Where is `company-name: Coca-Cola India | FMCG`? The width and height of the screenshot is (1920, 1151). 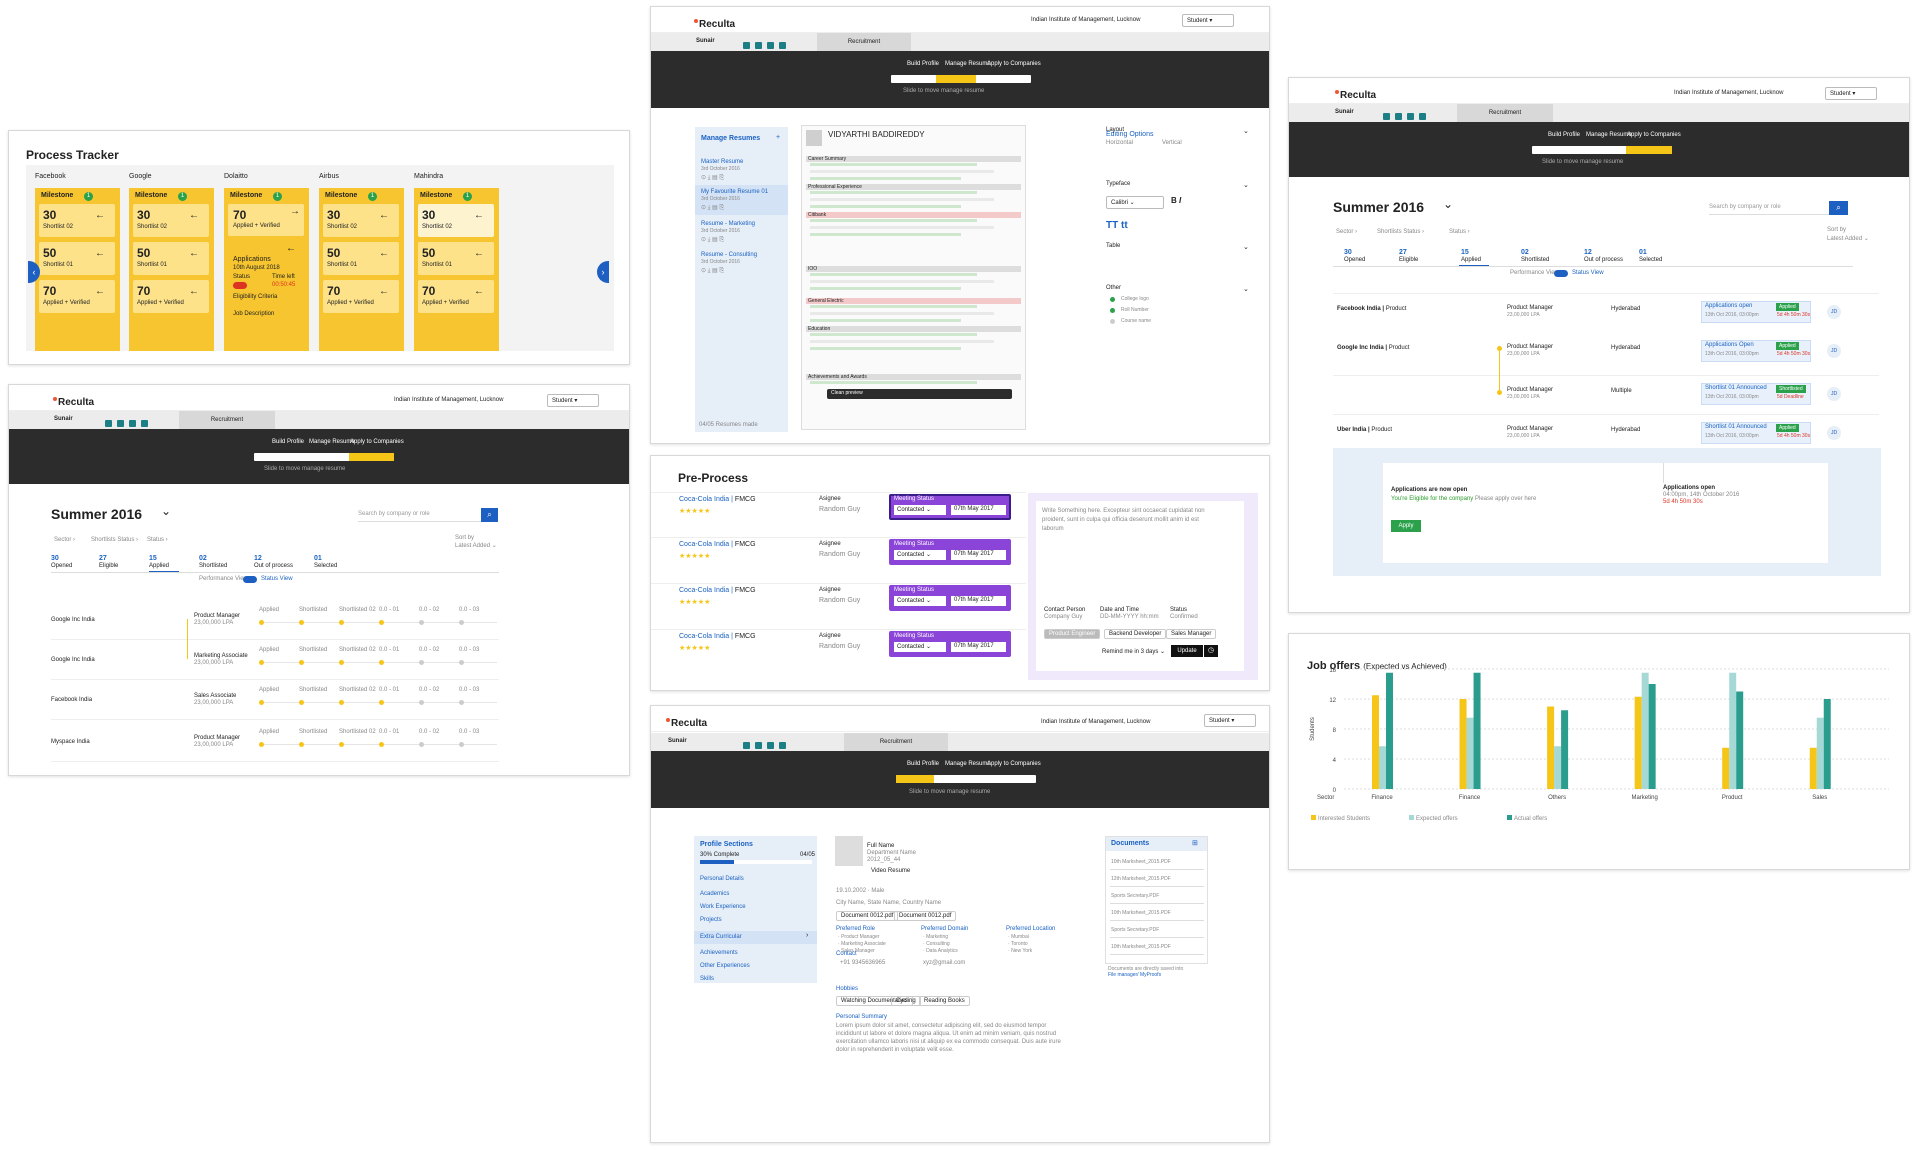
company-name: Coca-Cola India | FMCG is located at coordinates (717, 590).